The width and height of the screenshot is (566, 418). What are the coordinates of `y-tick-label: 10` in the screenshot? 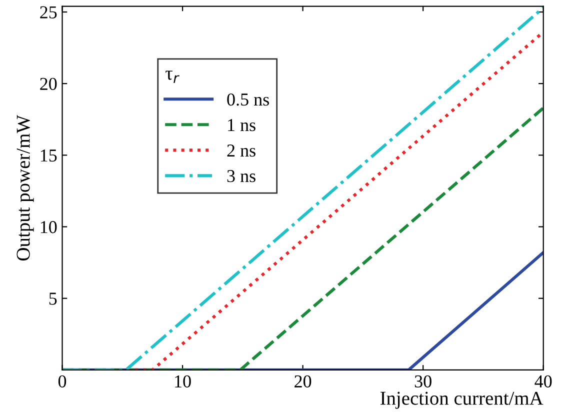 It's located at (48, 227).